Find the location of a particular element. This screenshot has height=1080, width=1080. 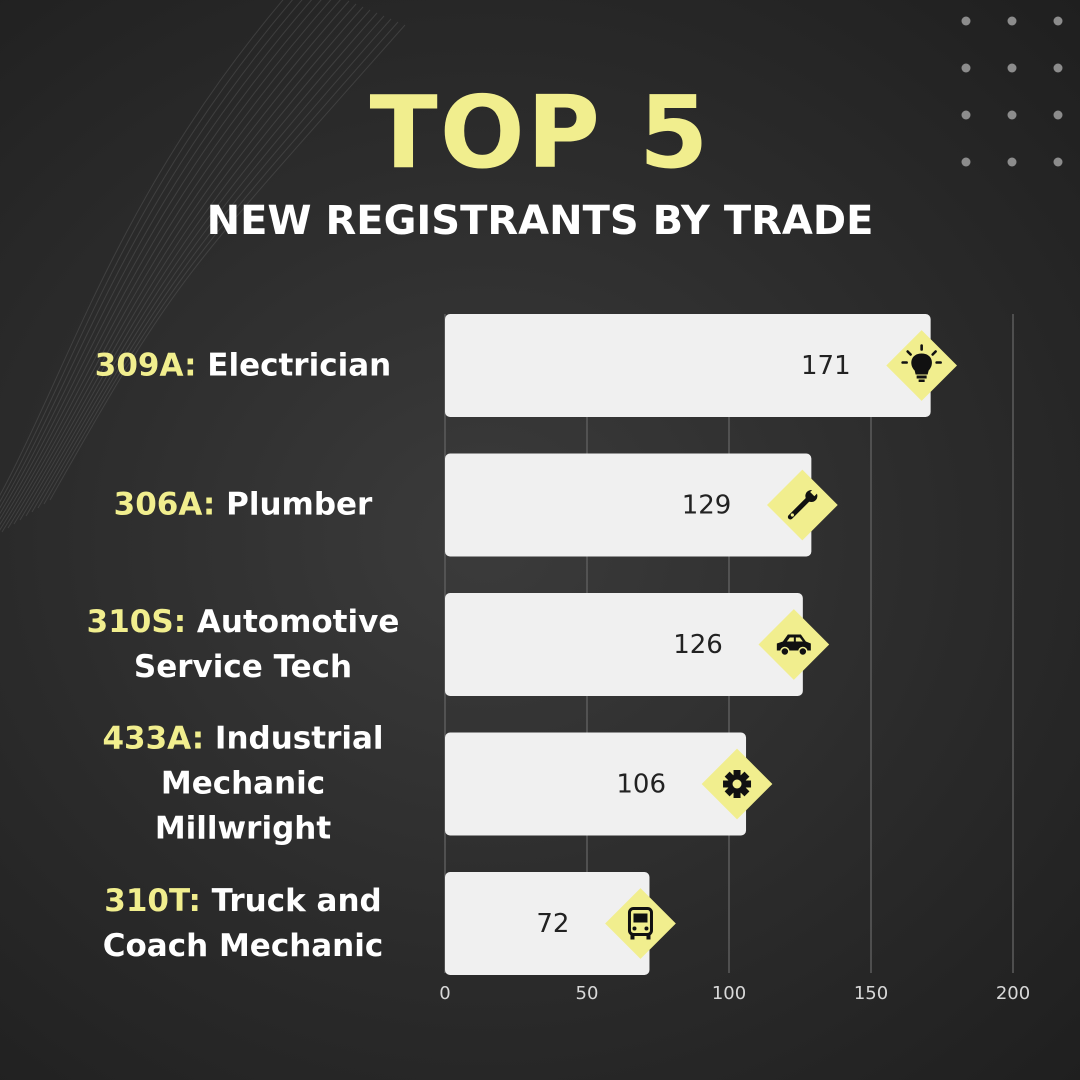

lightbulb-icon is located at coordinates (921, 363).